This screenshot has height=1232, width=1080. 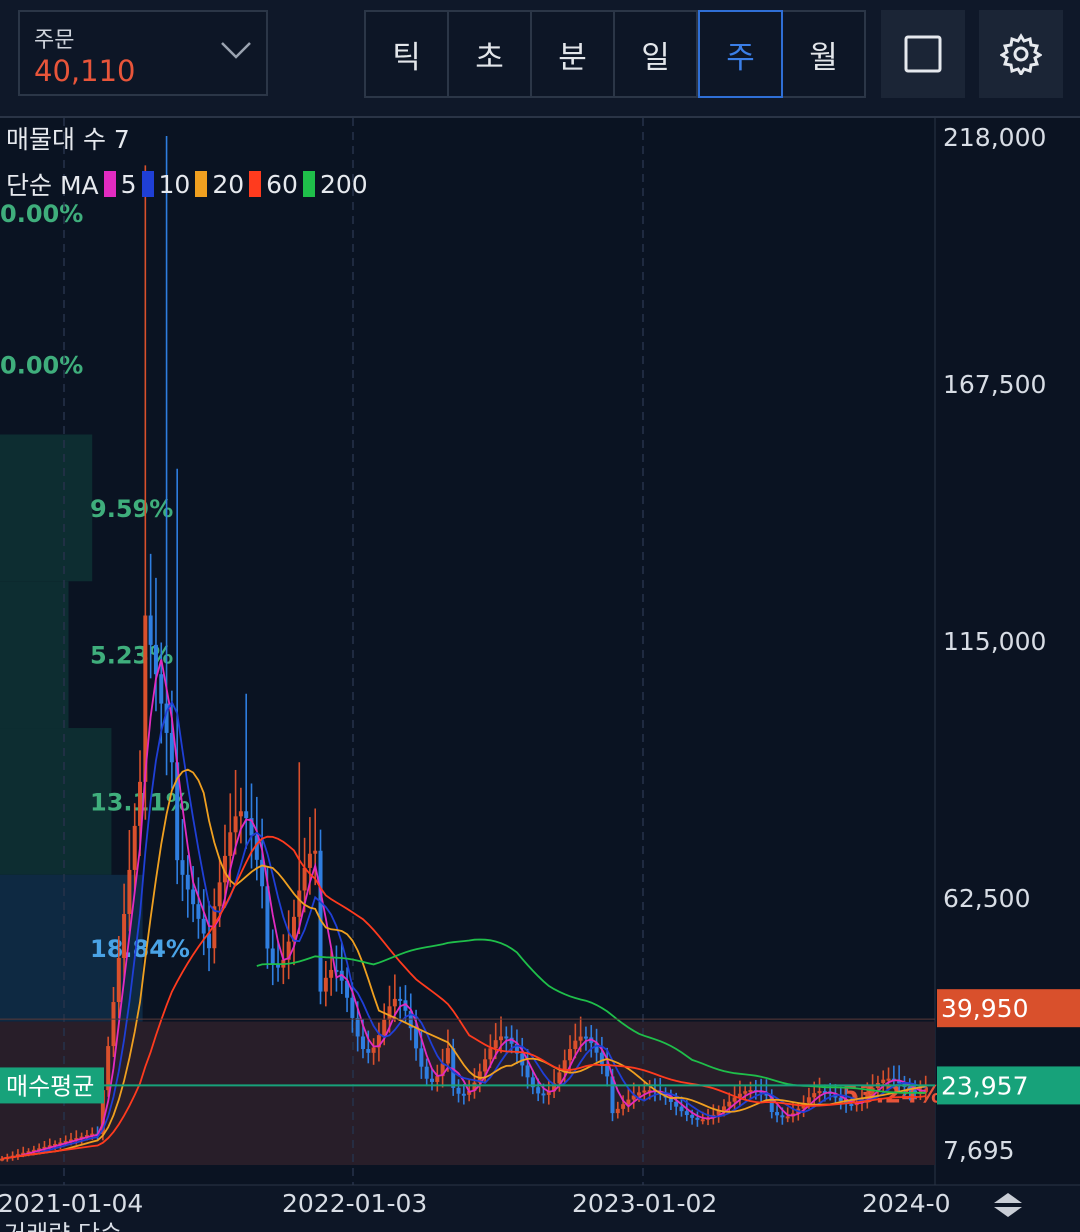 What do you see at coordinates (407, 54) in the screenshot?
I see `period-tick-button: 틱` at bounding box center [407, 54].